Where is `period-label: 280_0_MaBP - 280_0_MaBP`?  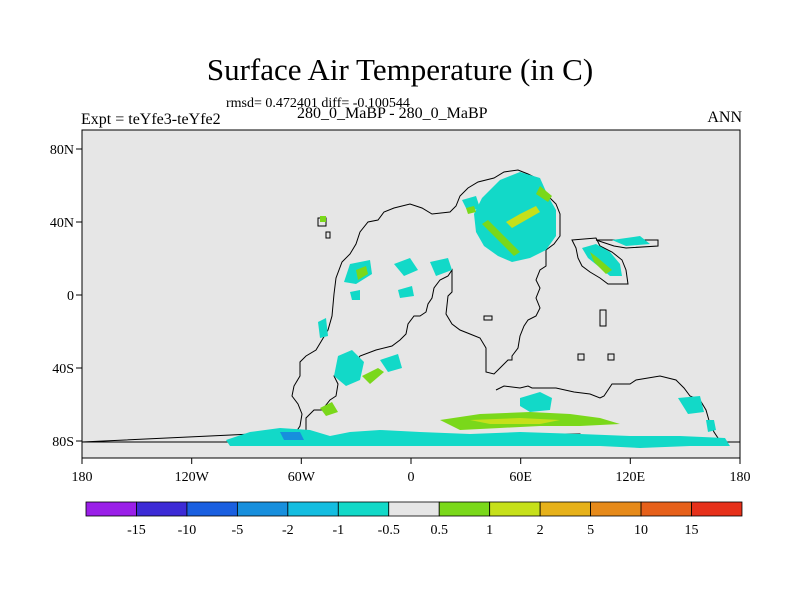
period-label: 280_0_MaBP - 280_0_MaBP is located at coordinates (392, 113).